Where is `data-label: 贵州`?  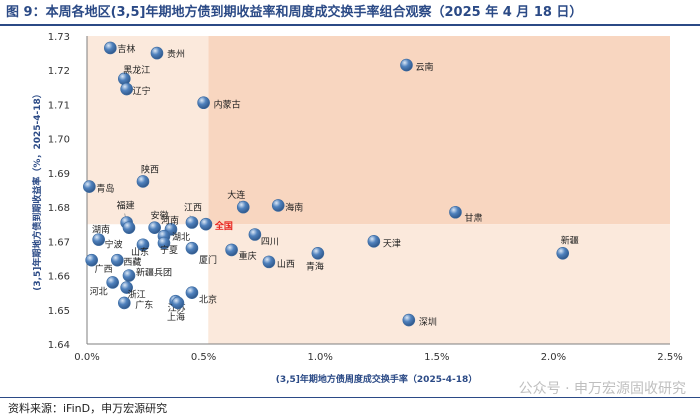 data-label: 贵州 is located at coordinates (176, 54).